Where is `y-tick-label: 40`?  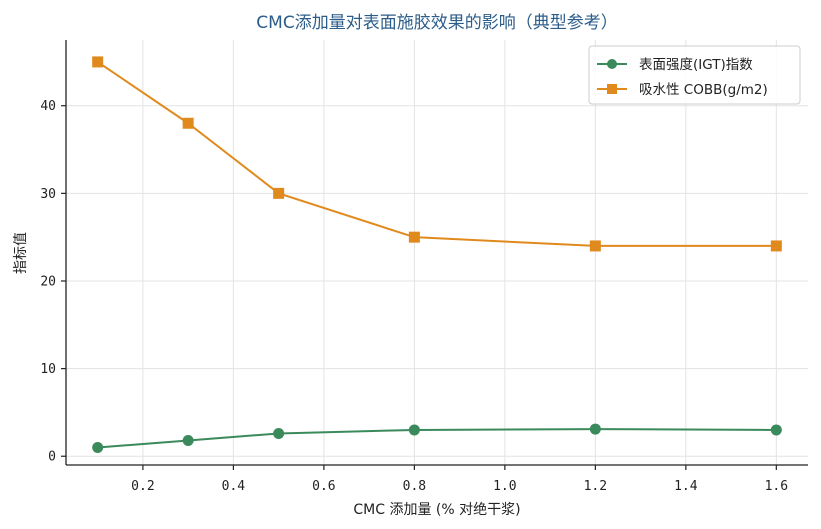
y-tick-label: 40 is located at coordinates (48, 106).